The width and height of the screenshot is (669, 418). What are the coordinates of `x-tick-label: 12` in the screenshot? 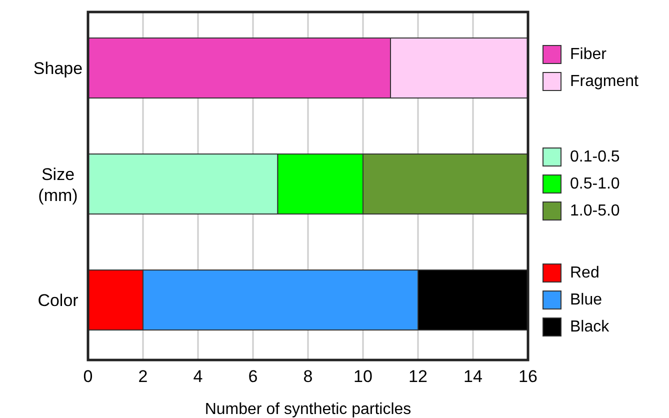 It's located at (418, 376).